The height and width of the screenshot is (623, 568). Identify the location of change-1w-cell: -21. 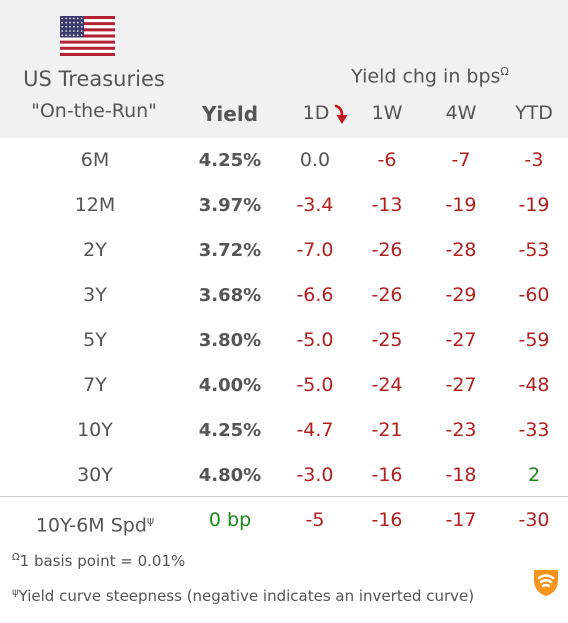
(387, 430).